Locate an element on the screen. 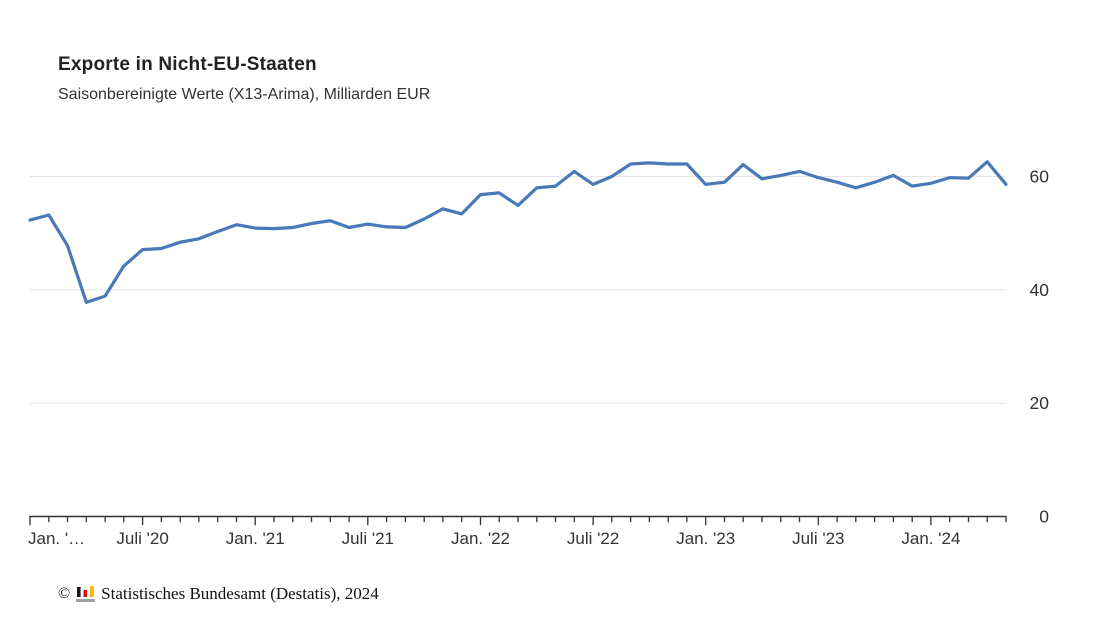  logo-bar-red is located at coordinates (85, 593).